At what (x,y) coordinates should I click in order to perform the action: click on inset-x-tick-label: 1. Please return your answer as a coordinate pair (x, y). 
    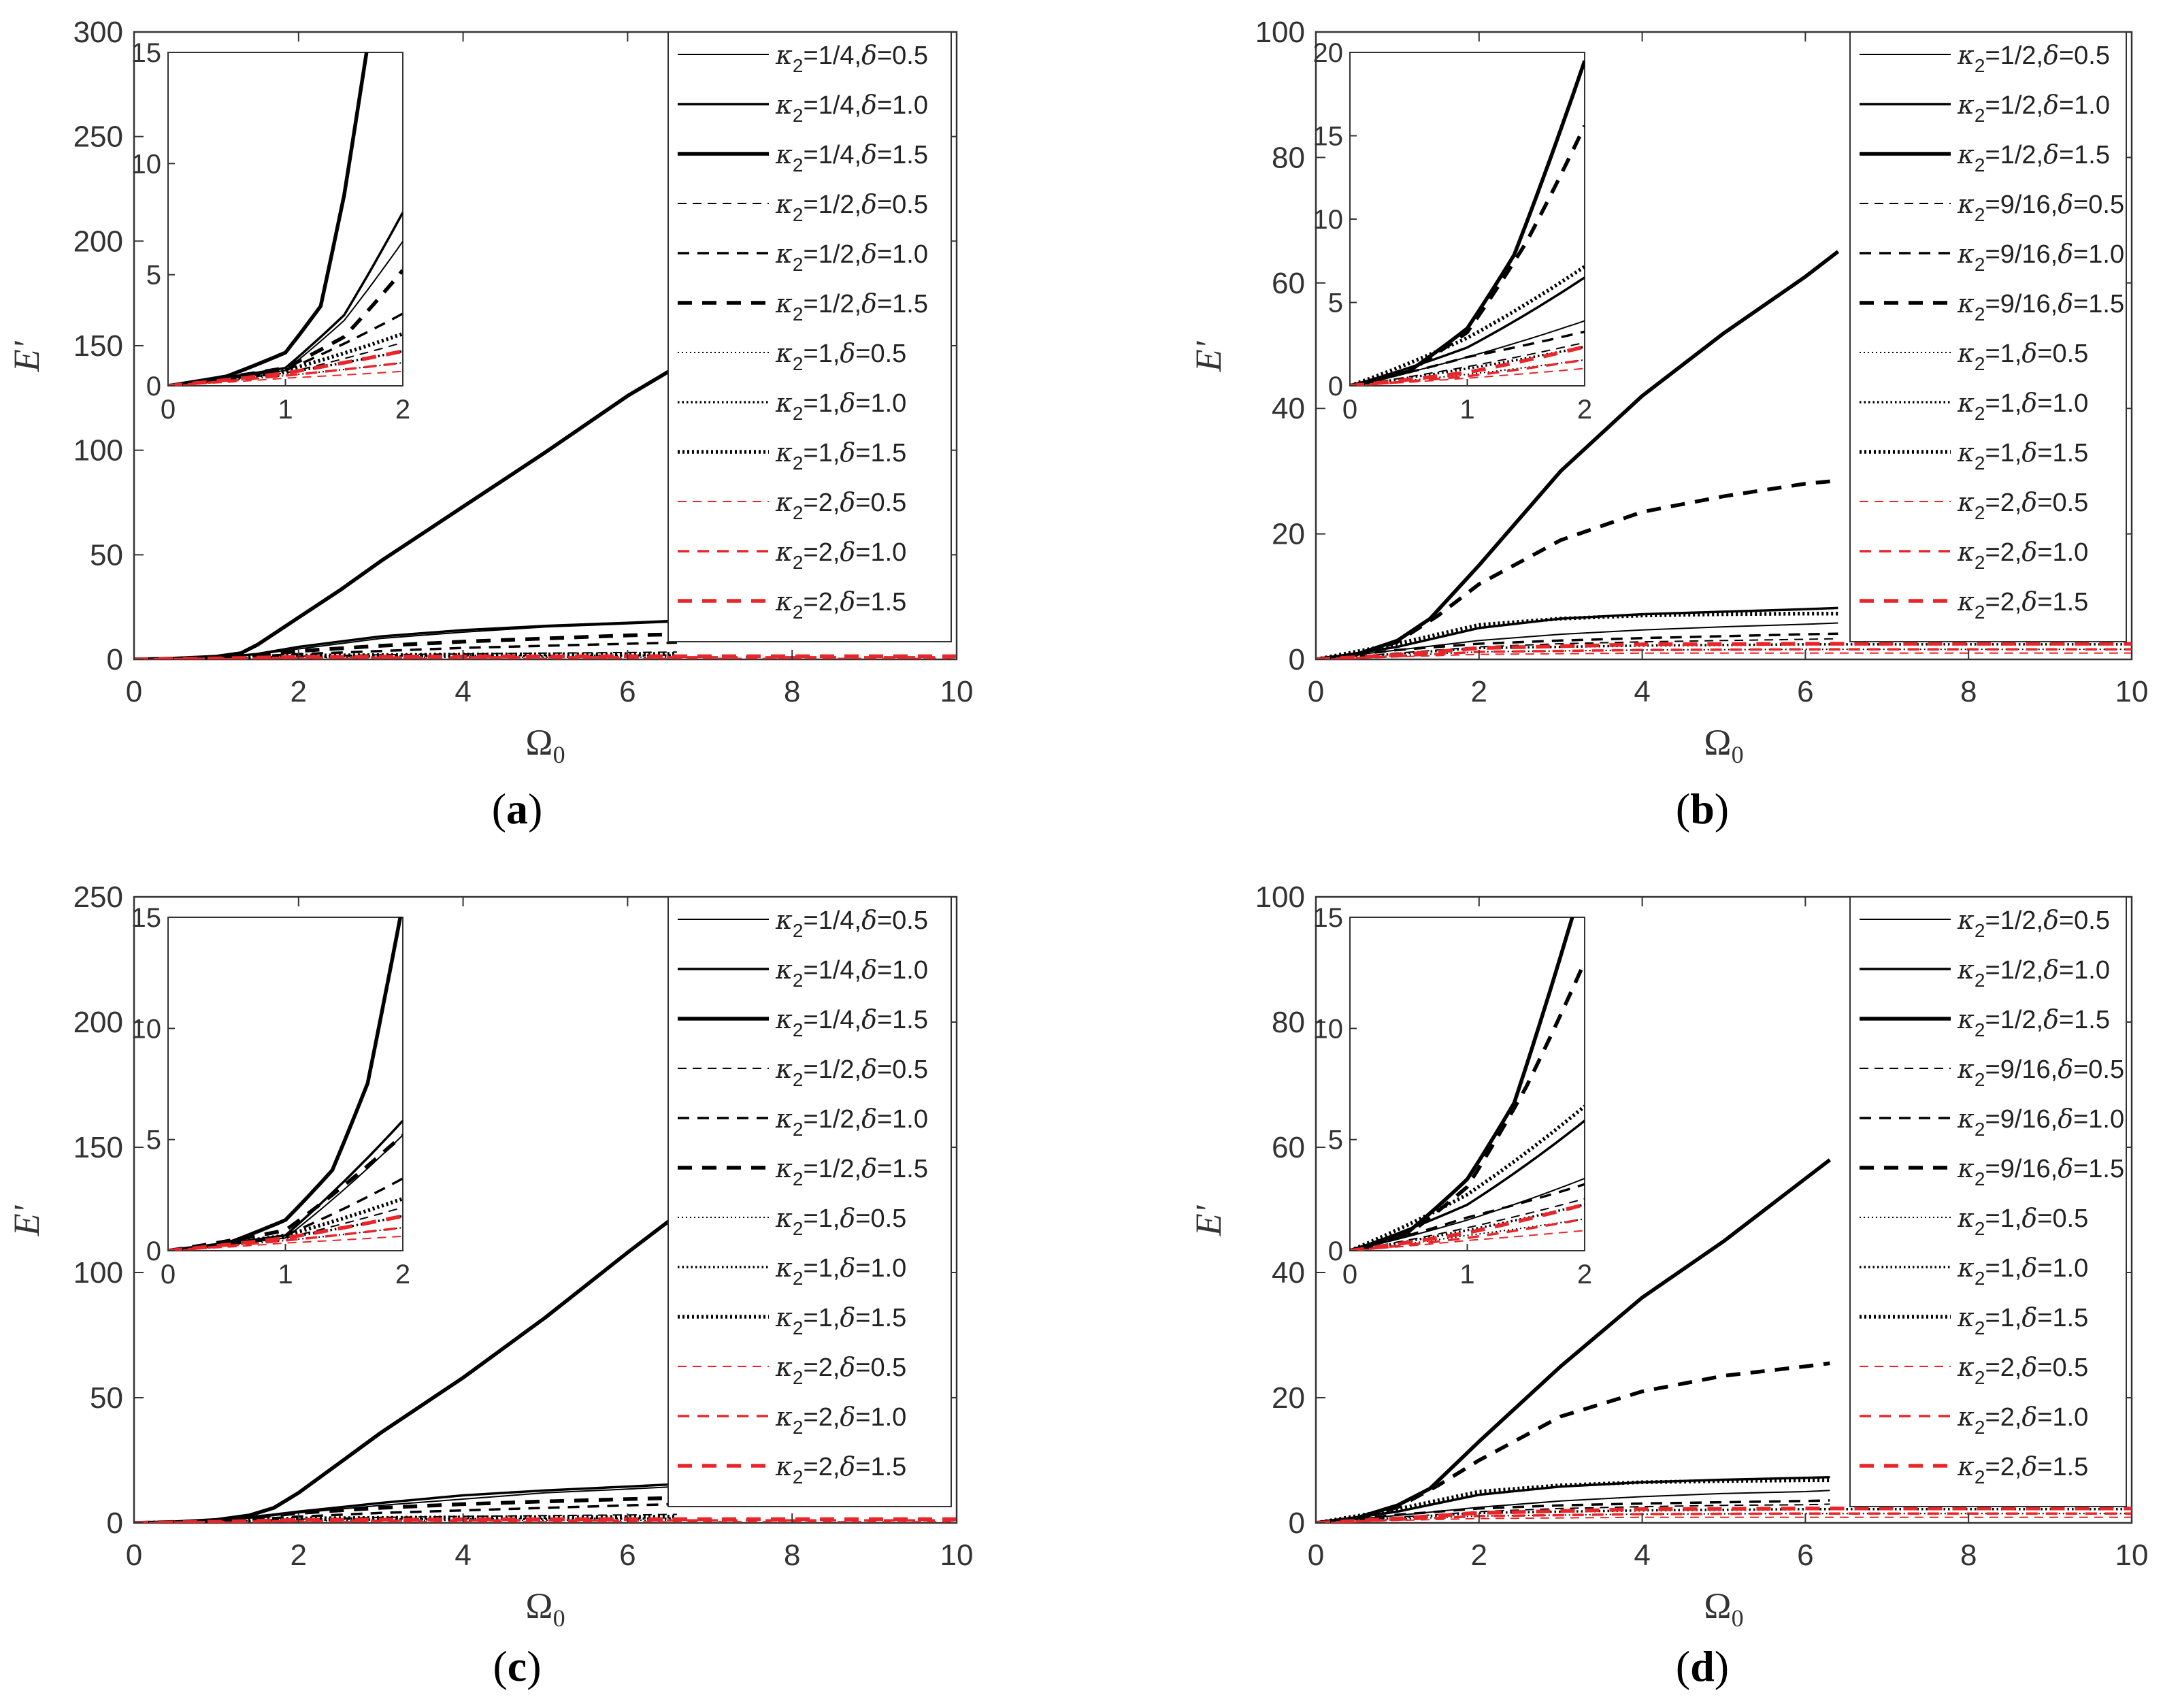
    Looking at the image, I should click on (285, 410).